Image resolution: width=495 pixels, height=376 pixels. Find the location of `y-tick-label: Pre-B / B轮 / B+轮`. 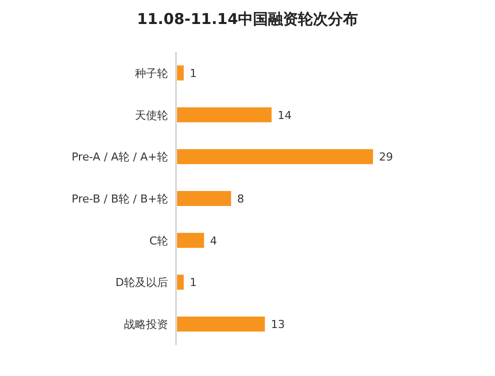

y-tick-label: Pre-B / B轮 / B+轮 is located at coordinates (120, 199).